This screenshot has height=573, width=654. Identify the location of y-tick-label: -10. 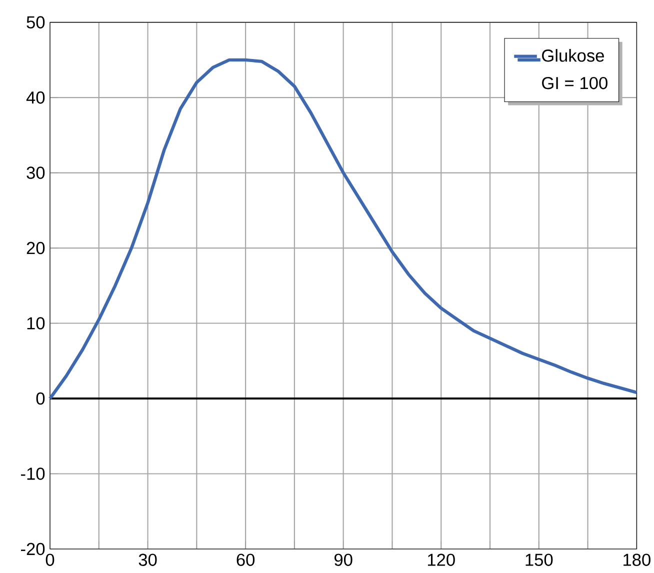
(33, 474).